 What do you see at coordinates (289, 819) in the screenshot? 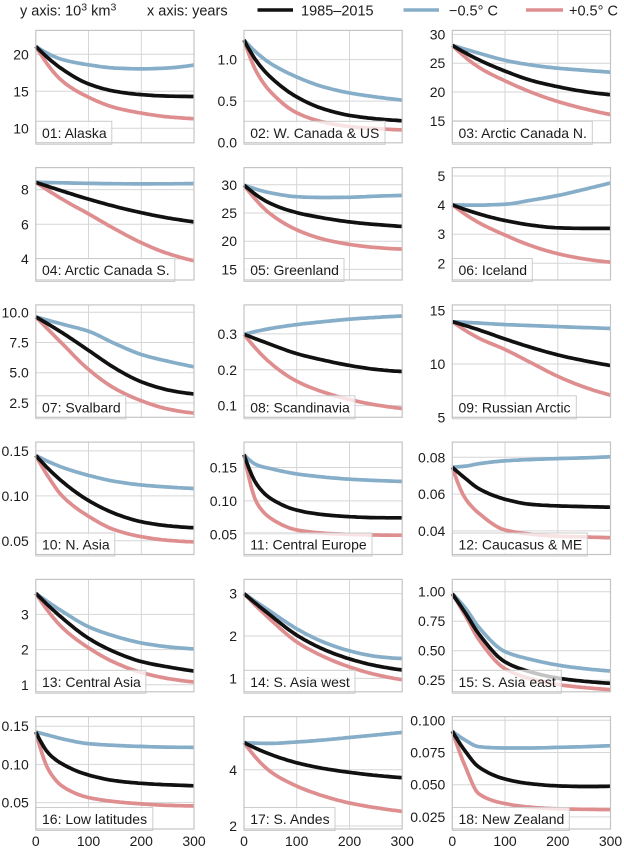
I see `svg-text: 17: S. Andes` at bounding box center [289, 819].